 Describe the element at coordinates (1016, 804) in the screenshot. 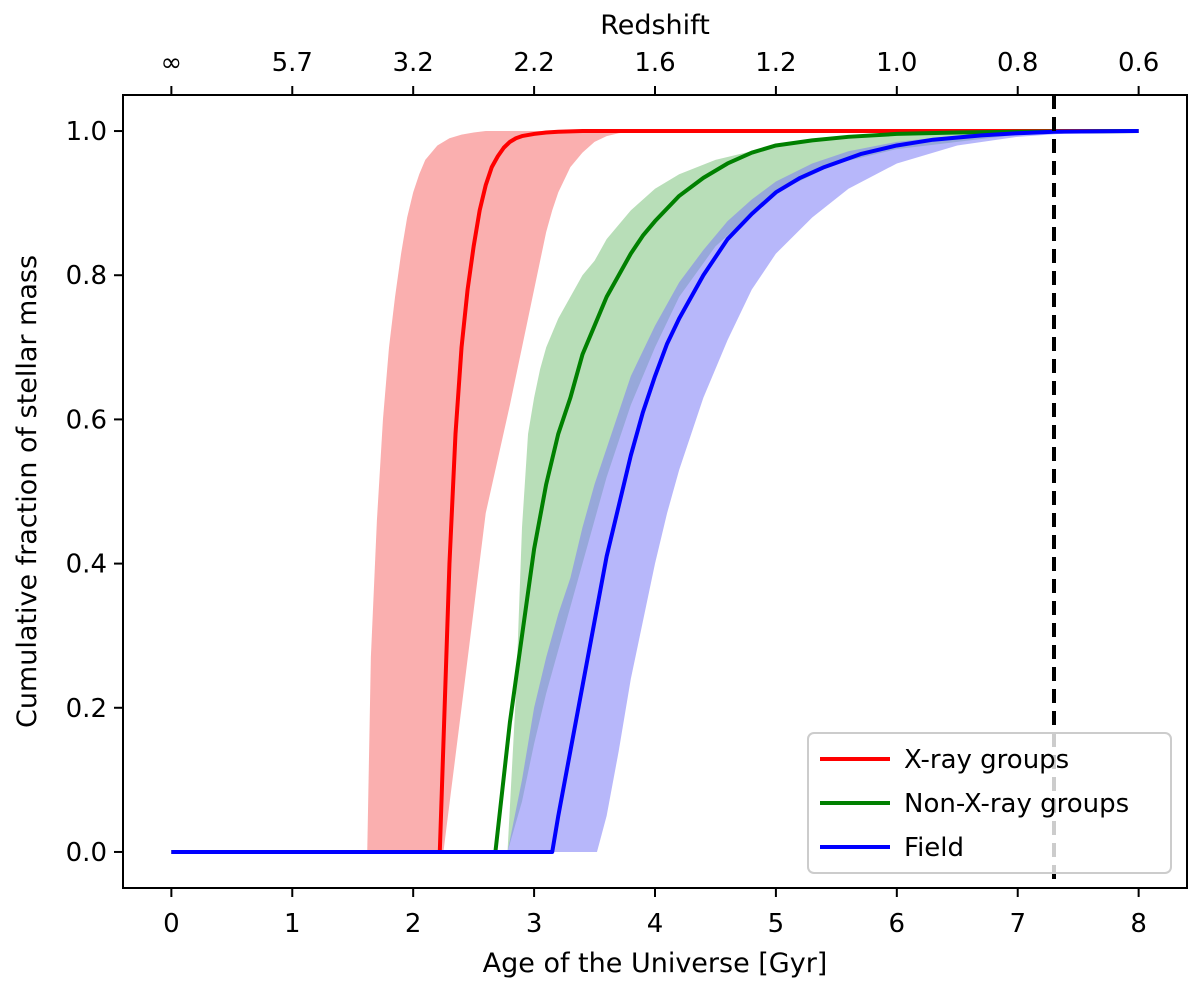

I see `legend-label: Non-X-ray groups` at that location.